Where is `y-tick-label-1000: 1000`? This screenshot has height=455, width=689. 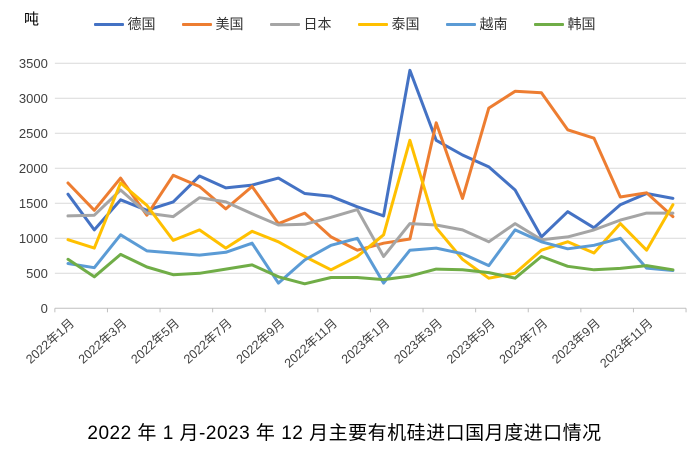
y-tick-label-1000: 1000 is located at coordinates (33, 238).